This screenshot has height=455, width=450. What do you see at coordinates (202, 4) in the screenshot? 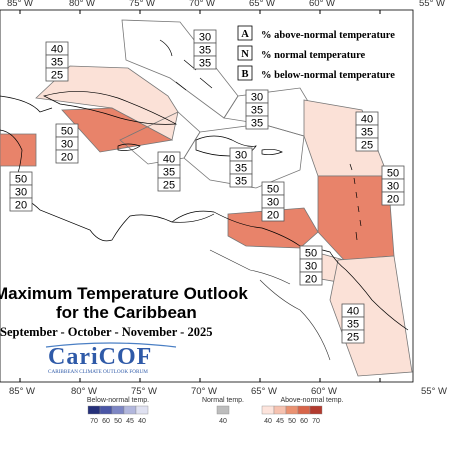
I see `top-tick-label: 70° W` at bounding box center [202, 4].